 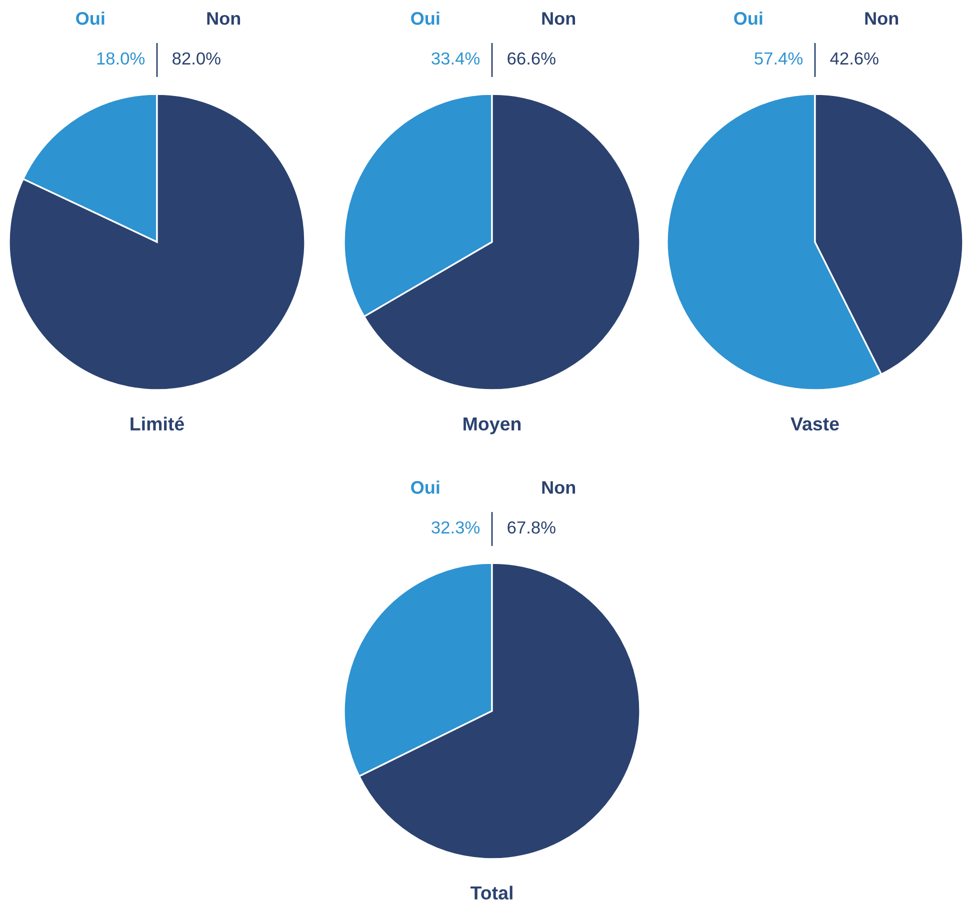 What do you see at coordinates (121, 58) in the screenshot?
I see `data-label: 18.0%` at bounding box center [121, 58].